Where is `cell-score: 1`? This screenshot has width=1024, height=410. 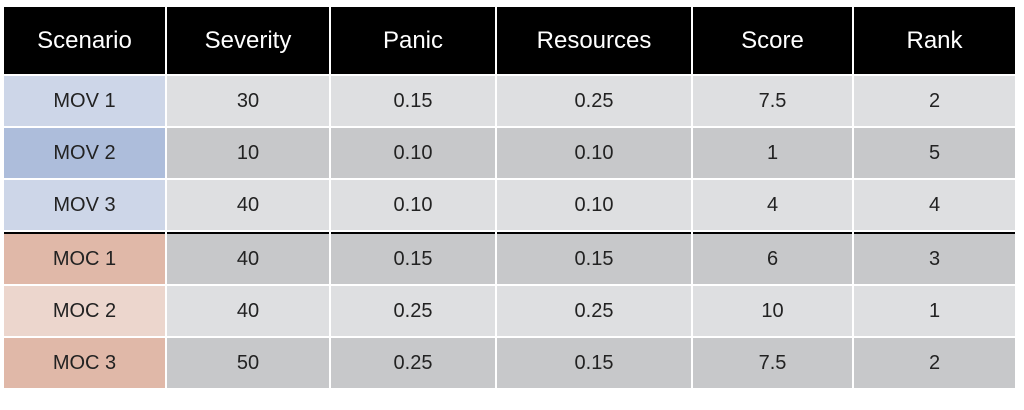 cell-score: 1 is located at coordinates (772, 153).